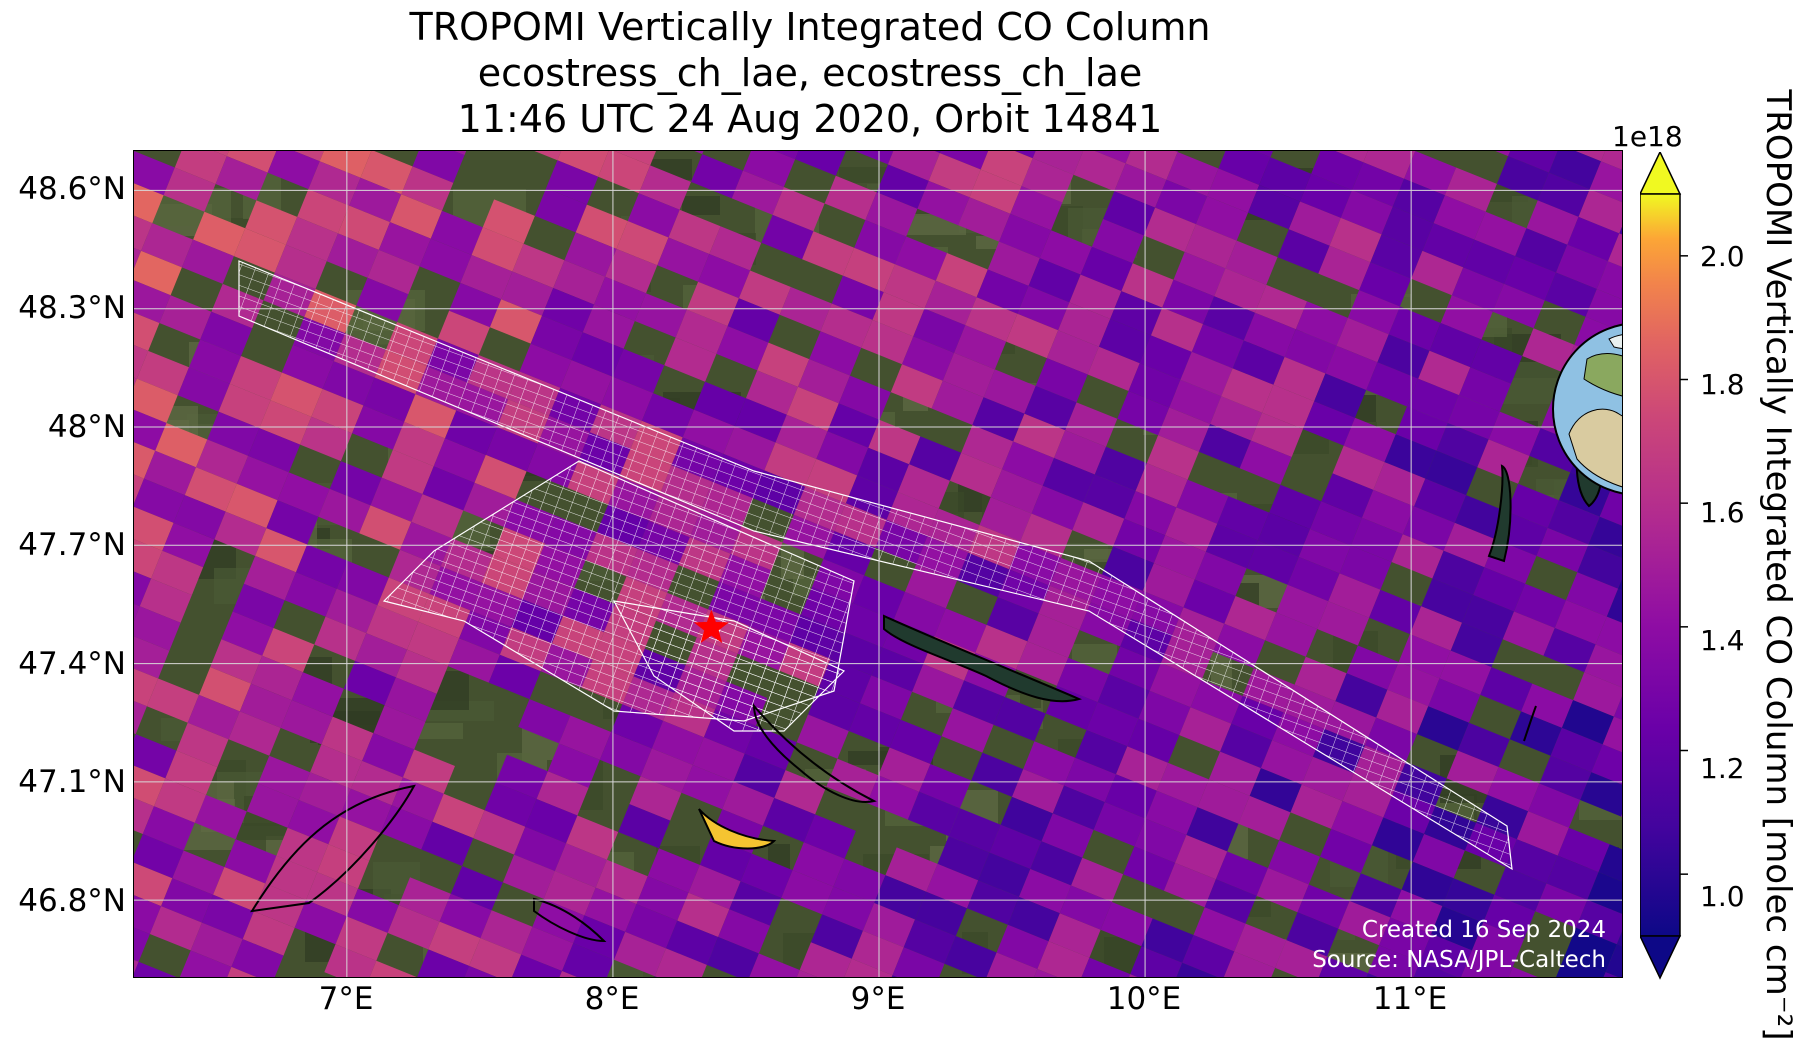  Describe the element at coordinates (1530, 723) in the screenshot. I see `lake-chiemsee-small` at that location.